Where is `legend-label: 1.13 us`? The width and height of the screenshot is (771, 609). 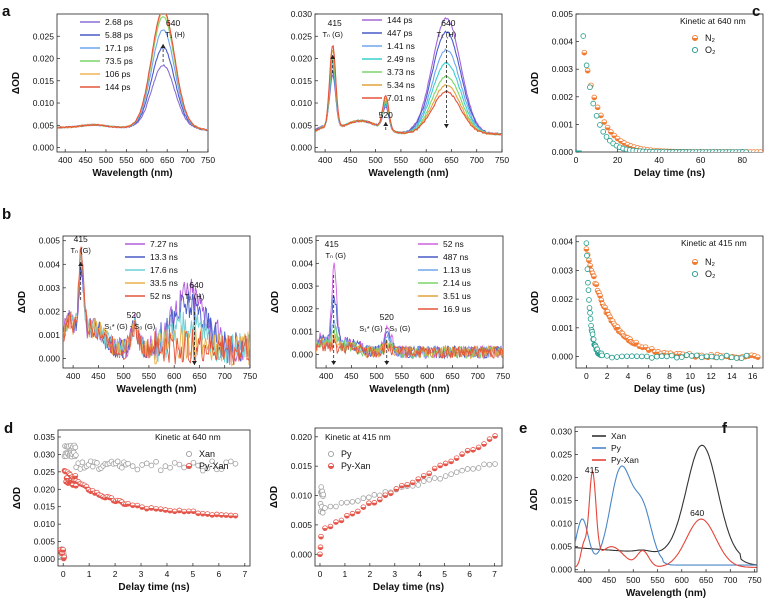 legend-label: 1.13 us is located at coordinates (457, 270).